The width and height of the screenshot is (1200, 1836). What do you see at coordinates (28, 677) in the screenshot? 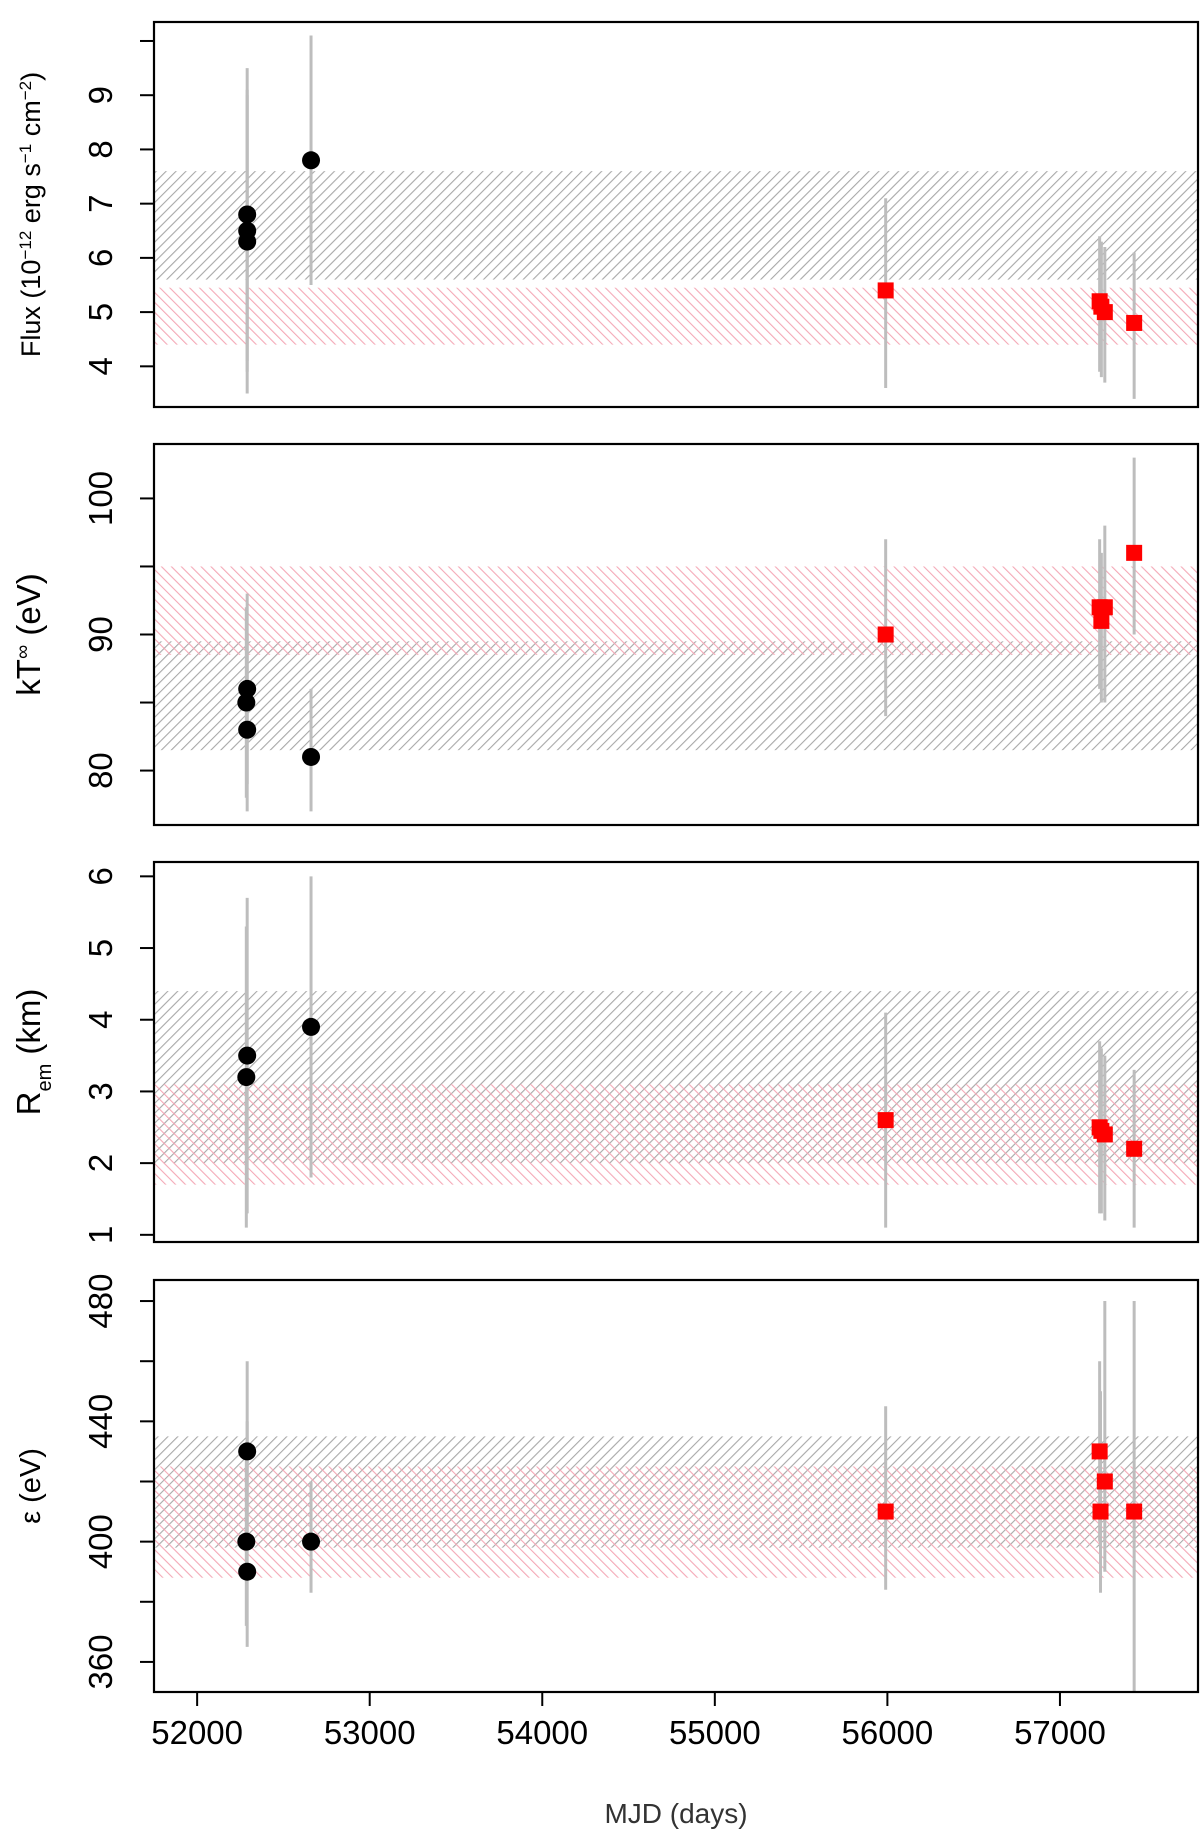
I see `y-label-part: kT` at bounding box center [28, 677].